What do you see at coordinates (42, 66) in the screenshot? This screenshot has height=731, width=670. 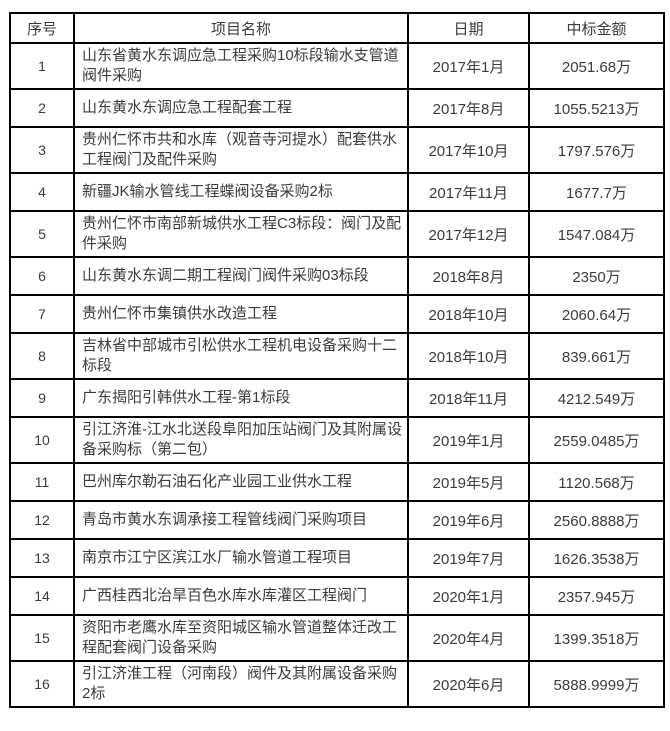 I see `cell-index: 1` at bounding box center [42, 66].